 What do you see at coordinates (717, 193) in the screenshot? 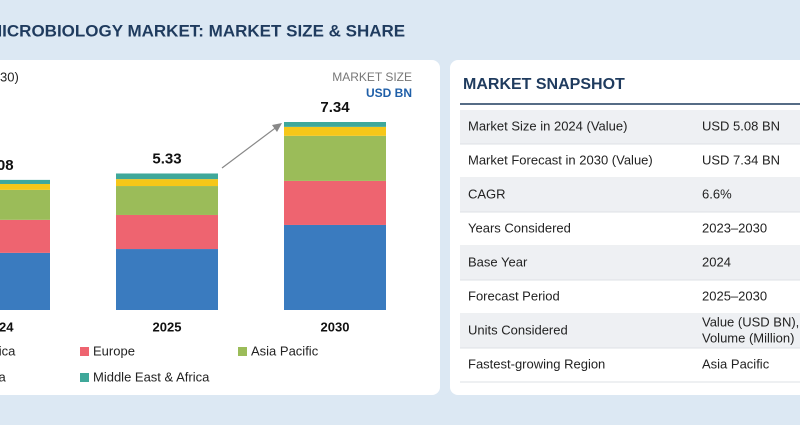
I see `row-value: 6.6%` at bounding box center [717, 193].